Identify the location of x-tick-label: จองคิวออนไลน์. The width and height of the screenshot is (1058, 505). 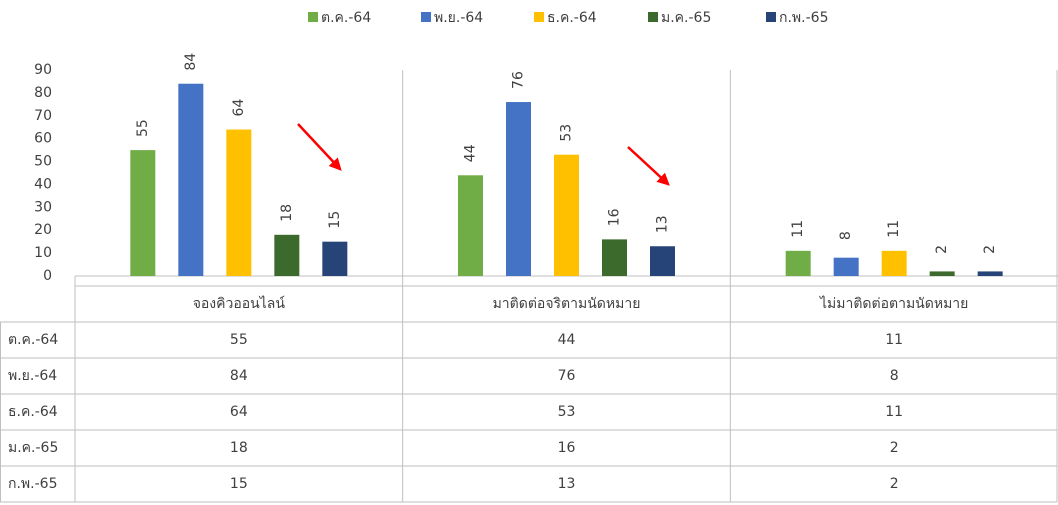
(239, 303).